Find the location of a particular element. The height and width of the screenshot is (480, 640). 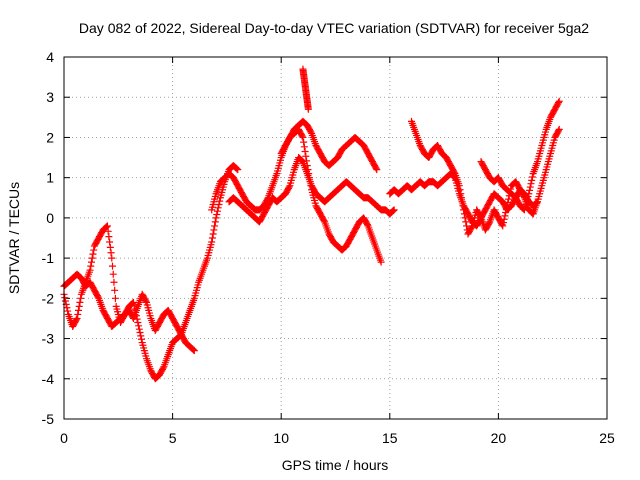

x-tick-label: 10 is located at coordinates (281, 438).